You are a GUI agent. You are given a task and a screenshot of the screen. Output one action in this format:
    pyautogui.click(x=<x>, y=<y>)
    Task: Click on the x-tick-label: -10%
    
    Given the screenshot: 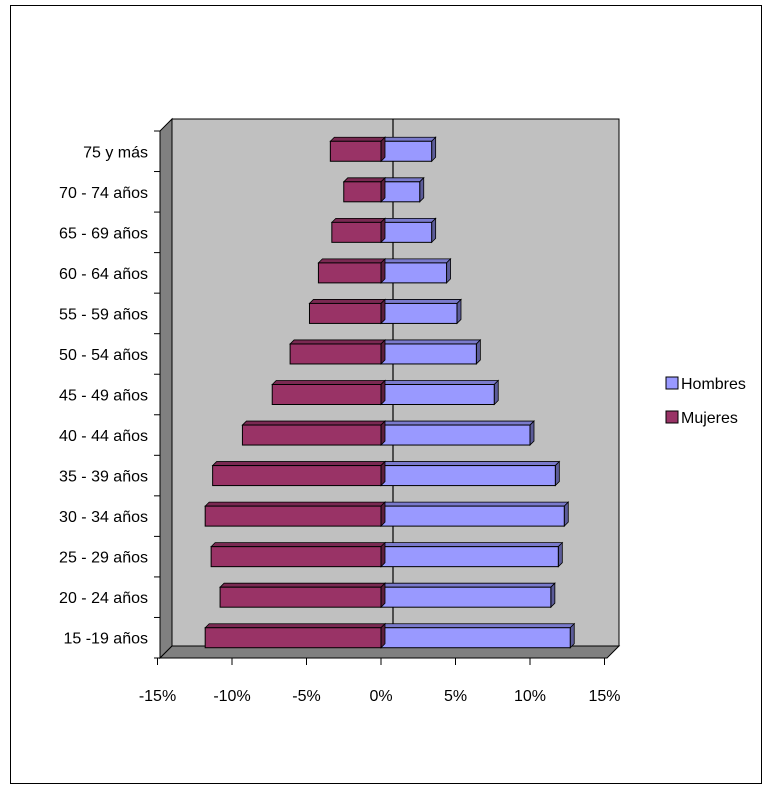 What is the action you would take?
    pyautogui.click(x=231, y=696)
    